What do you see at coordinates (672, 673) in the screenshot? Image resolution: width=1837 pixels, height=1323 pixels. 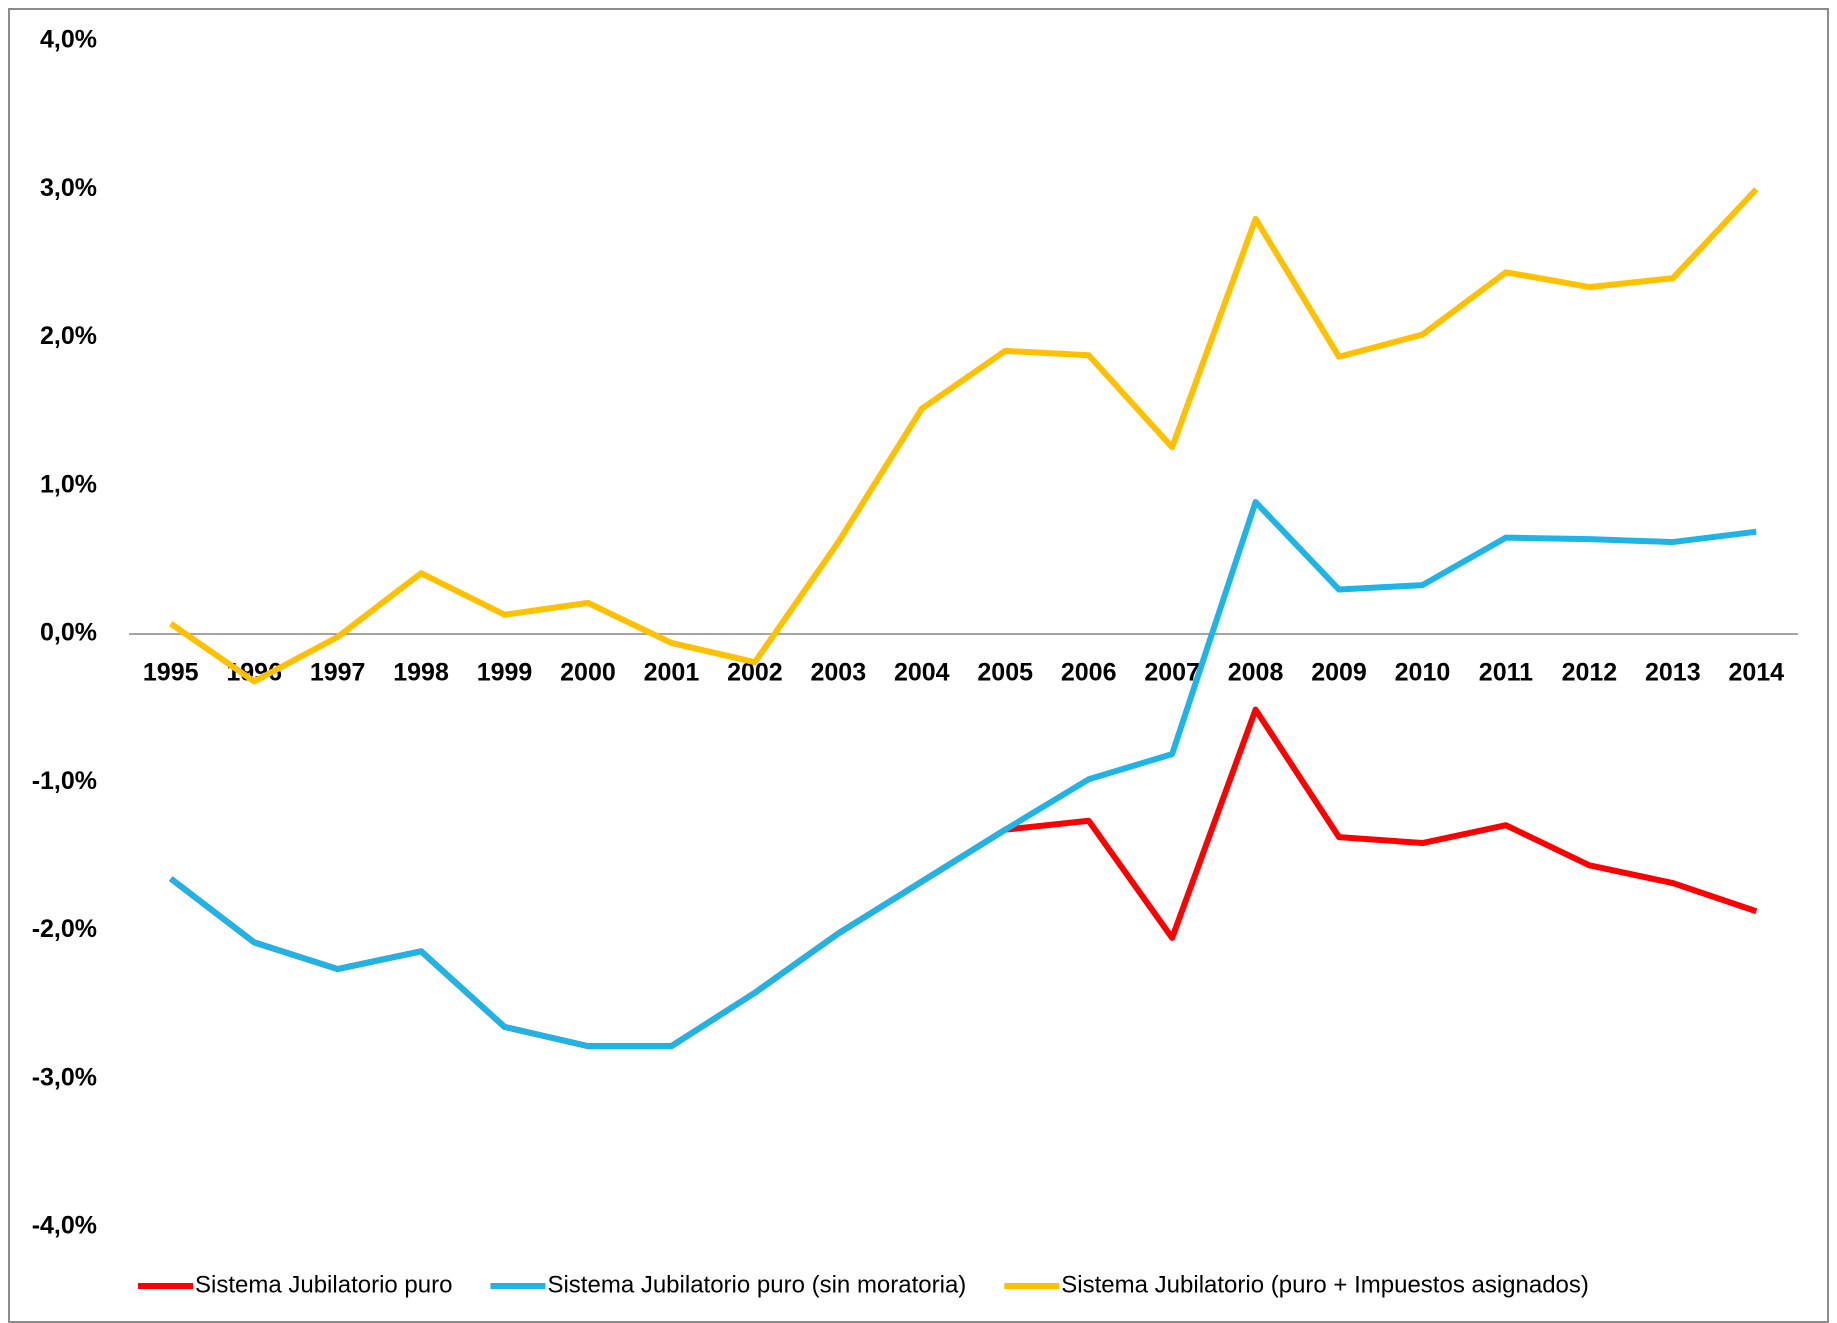 I see `x-tick-label: 2001` at bounding box center [672, 673].